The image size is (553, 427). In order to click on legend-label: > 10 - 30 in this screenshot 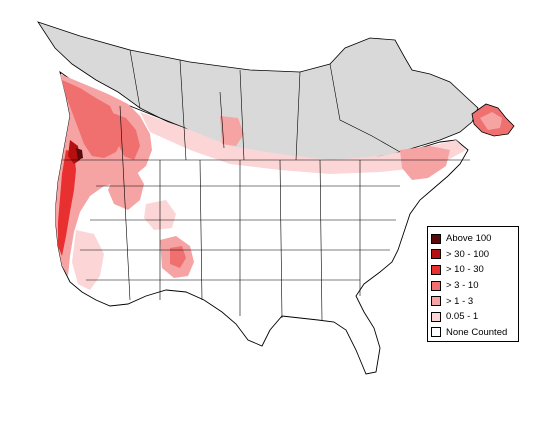, I will do `click(465, 270)`.